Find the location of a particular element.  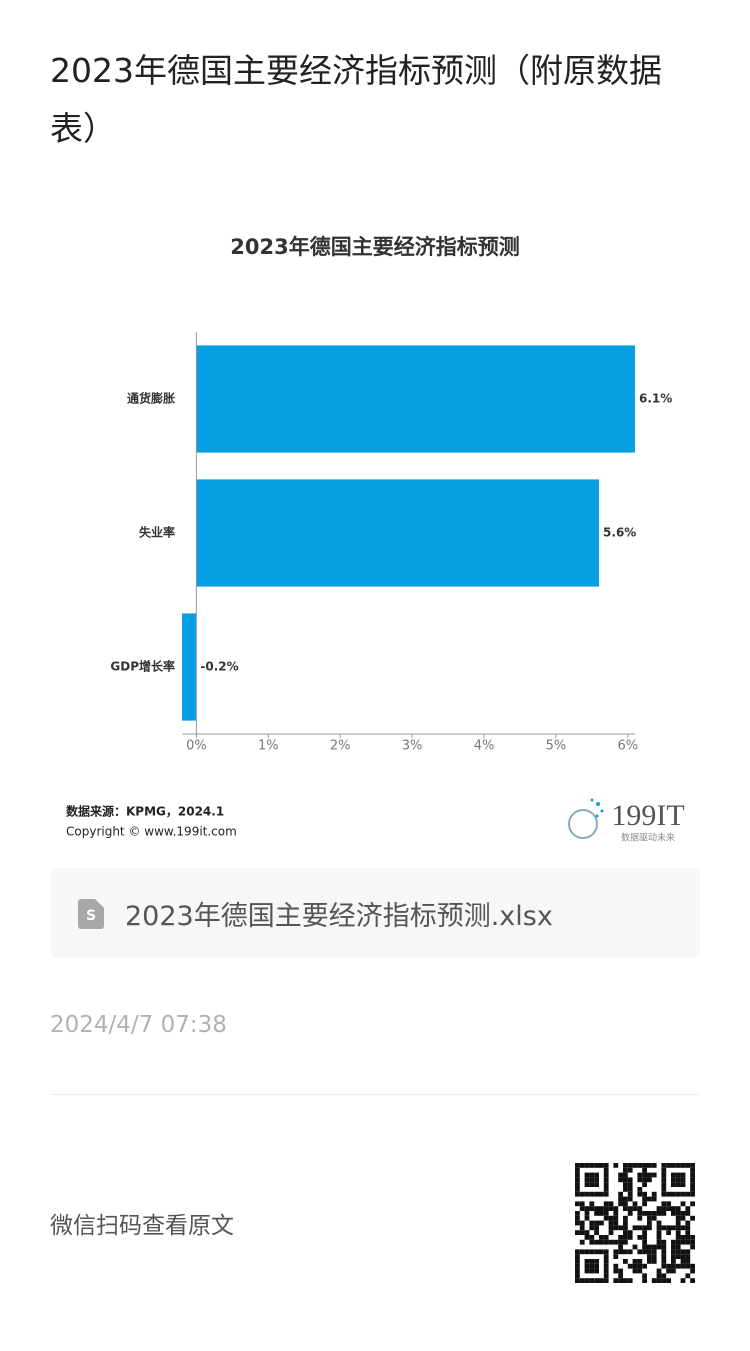

attachment: S 2023年德国主要经济指标预测.xlsx is located at coordinates (375, 913).